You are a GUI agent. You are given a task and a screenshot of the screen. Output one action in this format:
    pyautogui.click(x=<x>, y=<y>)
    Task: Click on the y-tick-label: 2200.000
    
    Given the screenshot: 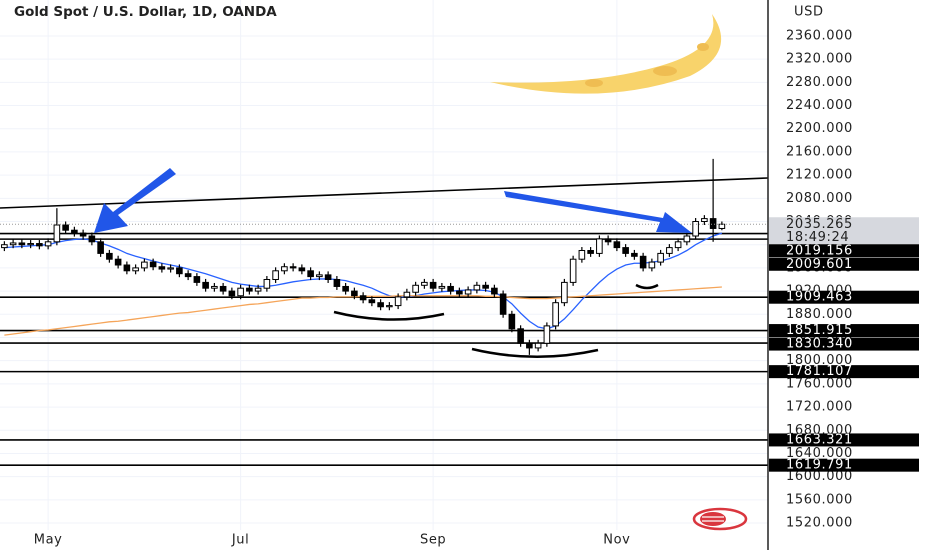 What is the action you would take?
    pyautogui.click(x=819, y=128)
    